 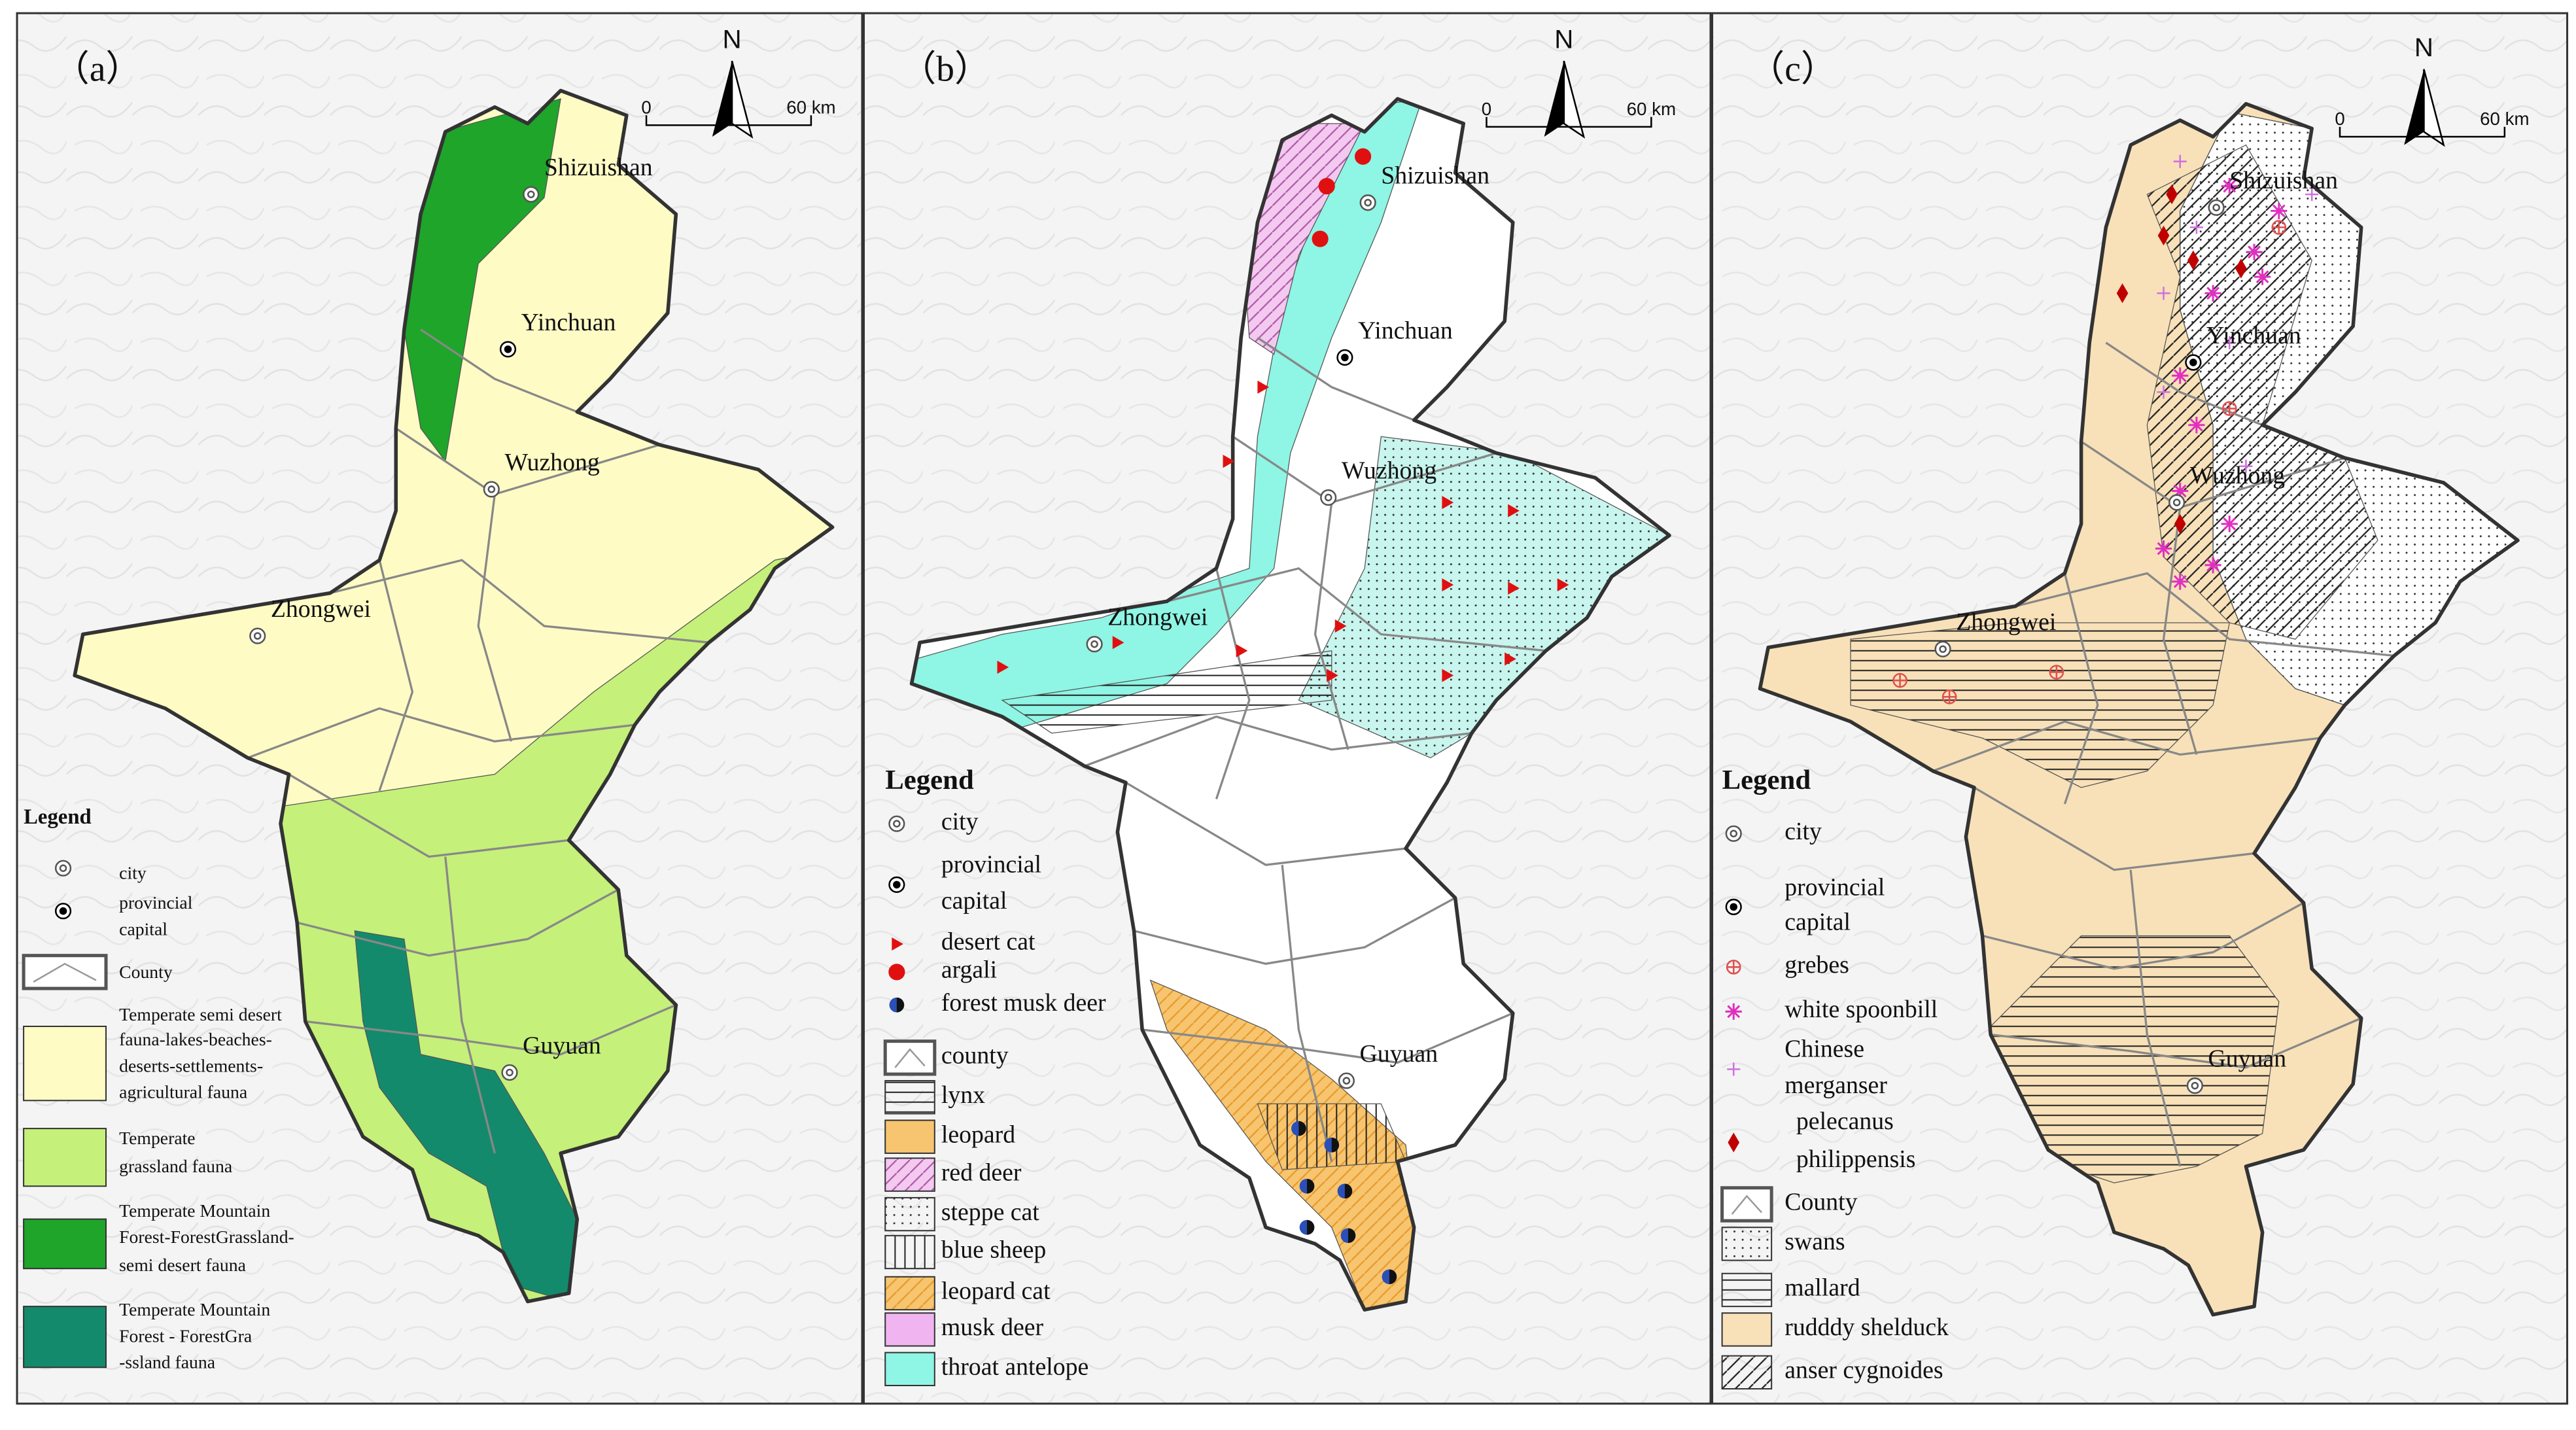 I want to click on legend-label: mallard, so click(x=1822, y=1288).